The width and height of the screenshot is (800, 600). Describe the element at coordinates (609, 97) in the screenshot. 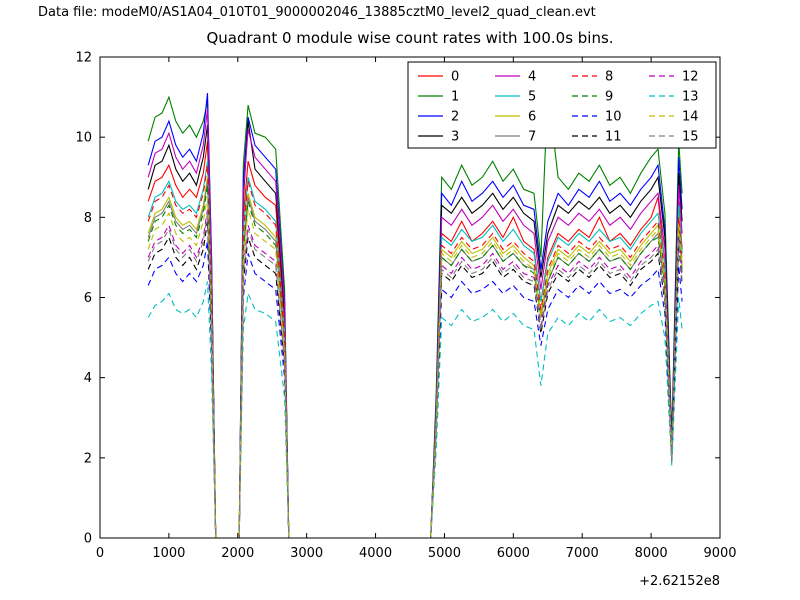

I see `legend-label-9: 9` at that location.